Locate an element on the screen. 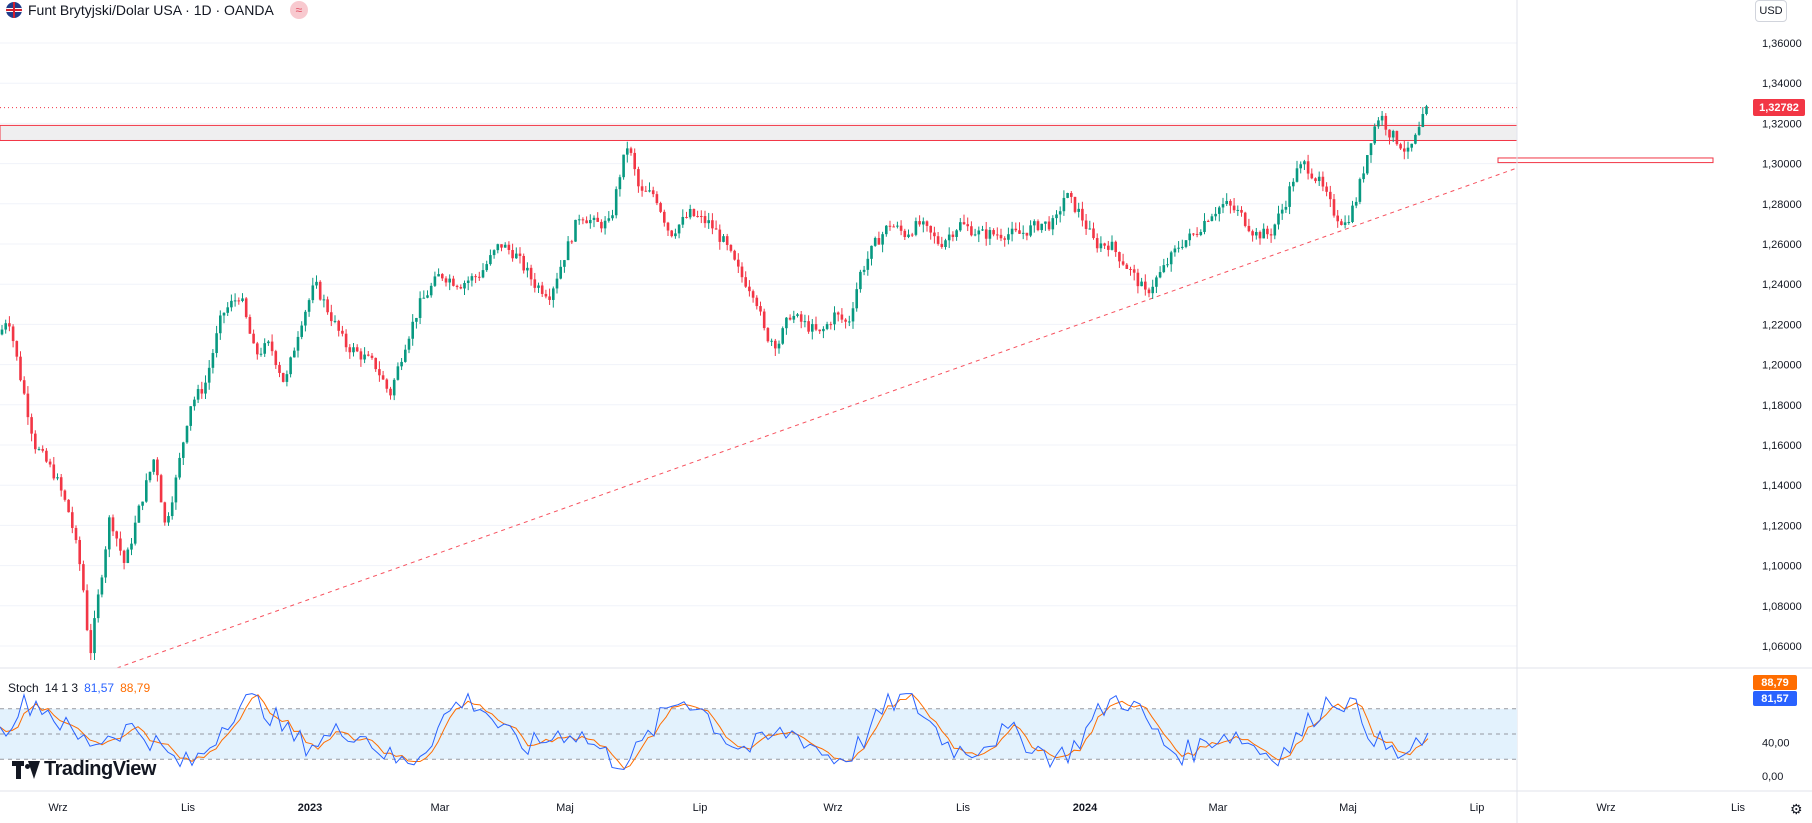  uk-flag-icon is located at coordinates (14, 10).